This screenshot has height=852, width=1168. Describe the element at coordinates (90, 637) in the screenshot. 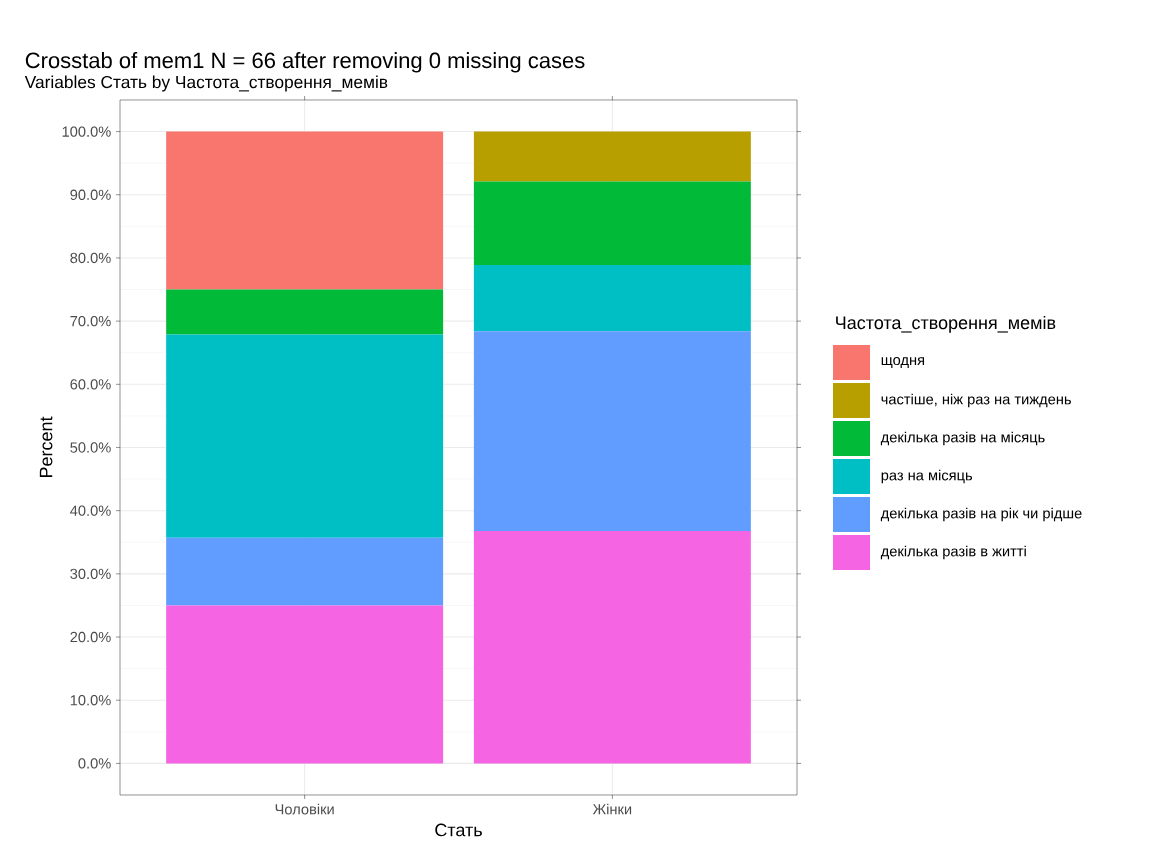

I see `y-tick-label: 20.0%` at that location.